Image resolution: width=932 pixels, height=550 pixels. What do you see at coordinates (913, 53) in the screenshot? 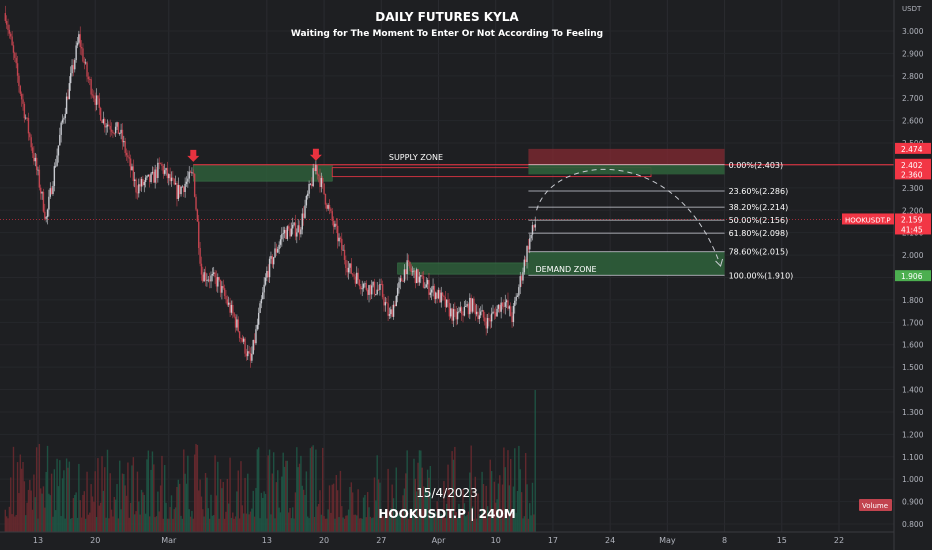
I see `price-tick-label: 2.900` at bounding box center [913, 53].